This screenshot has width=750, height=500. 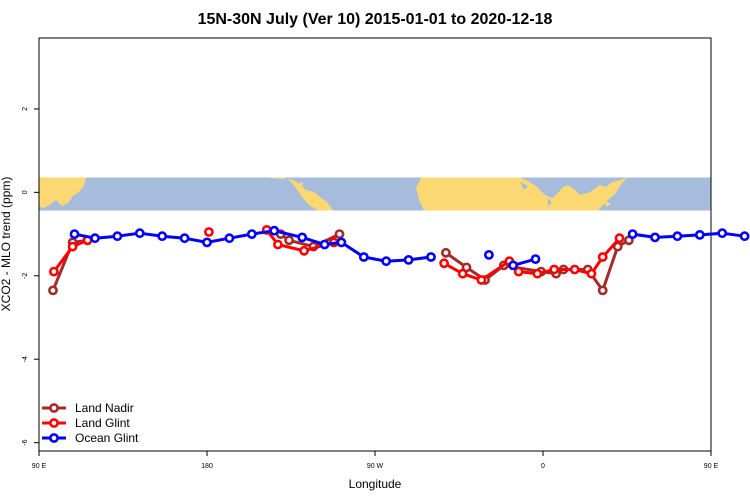 I want to click on series-line-land-glint, so click(x=300, y=240).